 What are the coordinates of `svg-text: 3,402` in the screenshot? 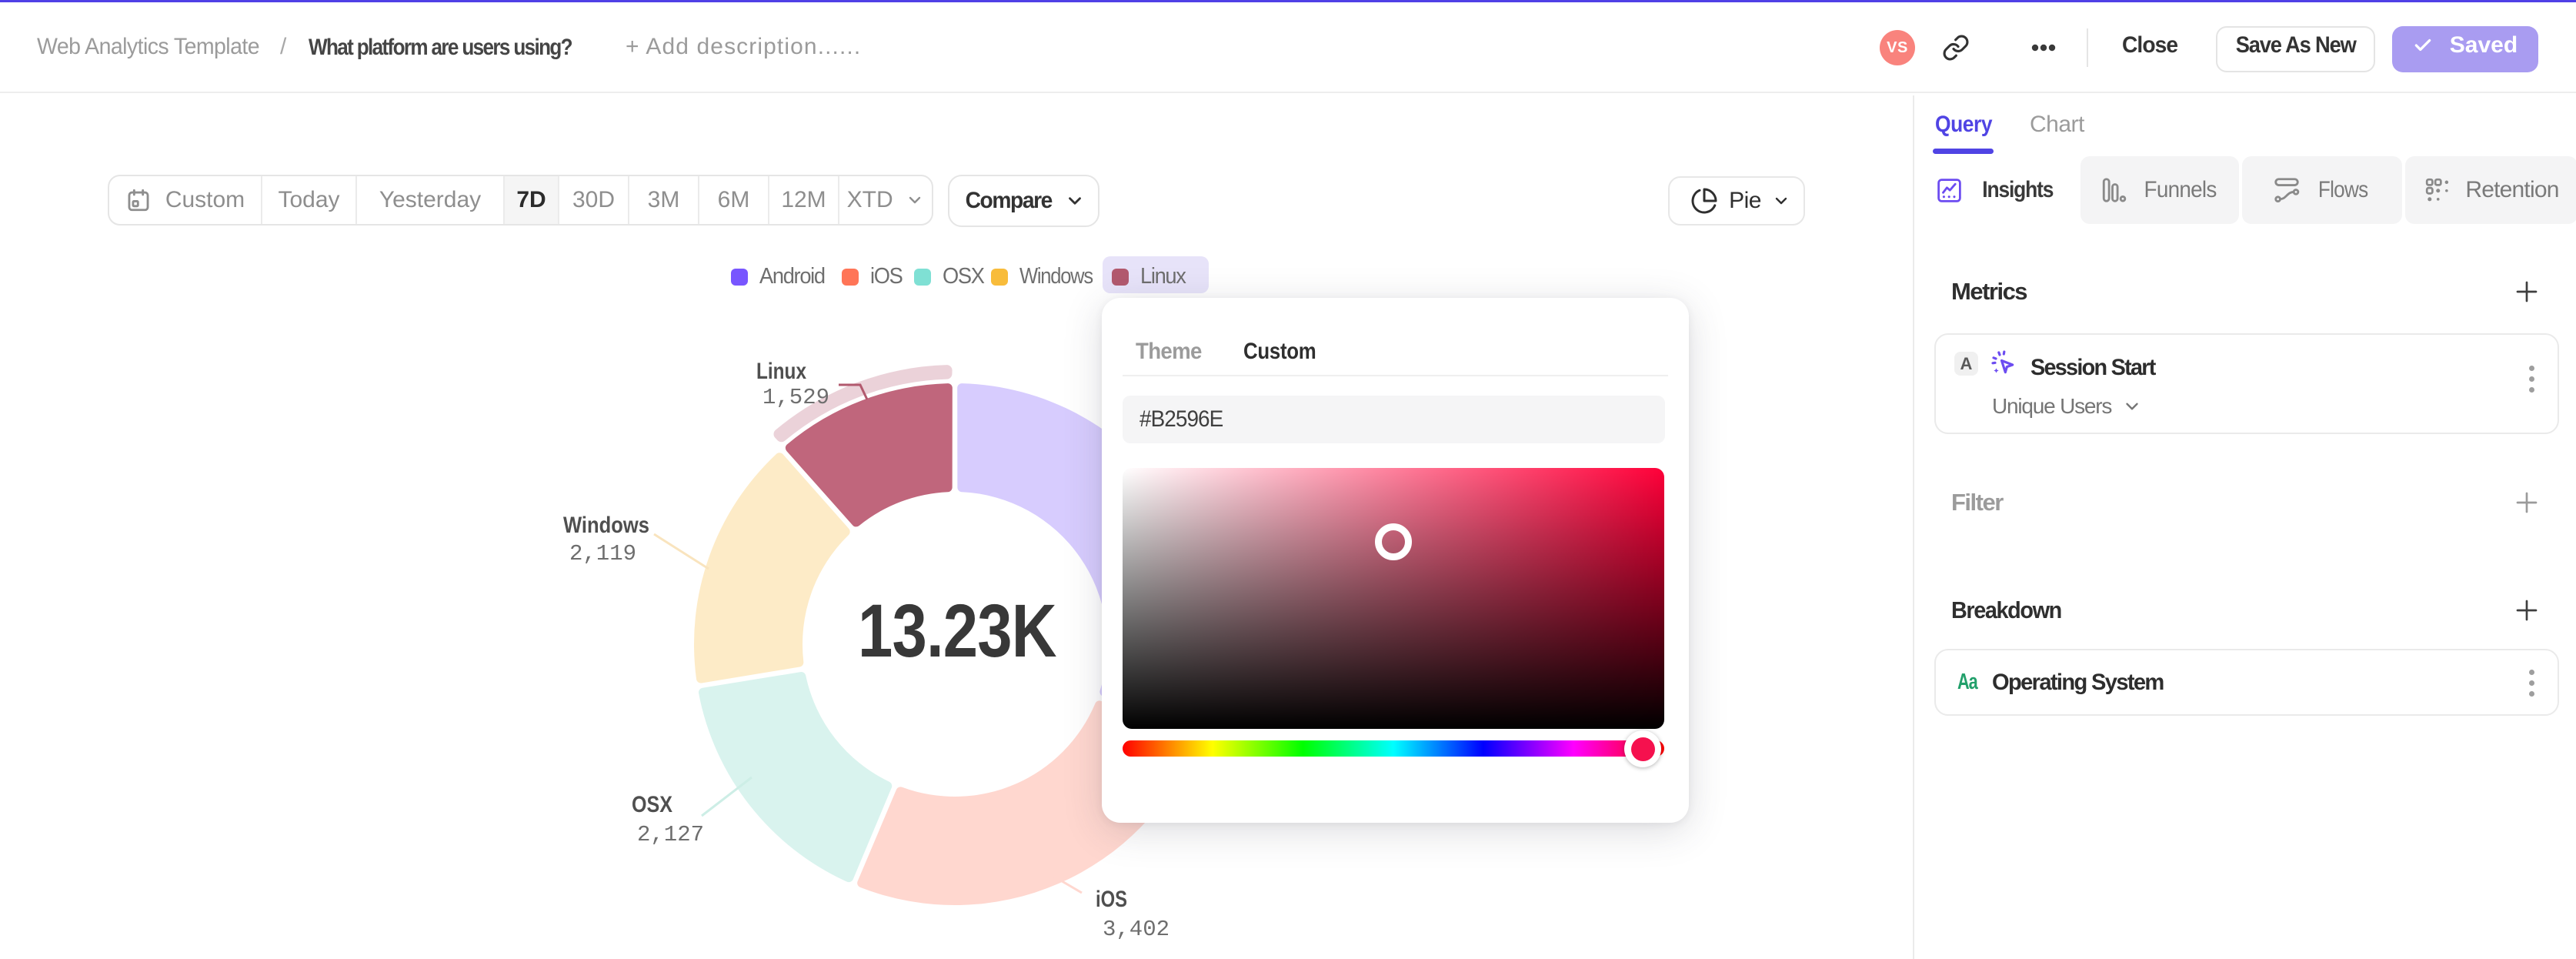 It's located at (1136, 929).